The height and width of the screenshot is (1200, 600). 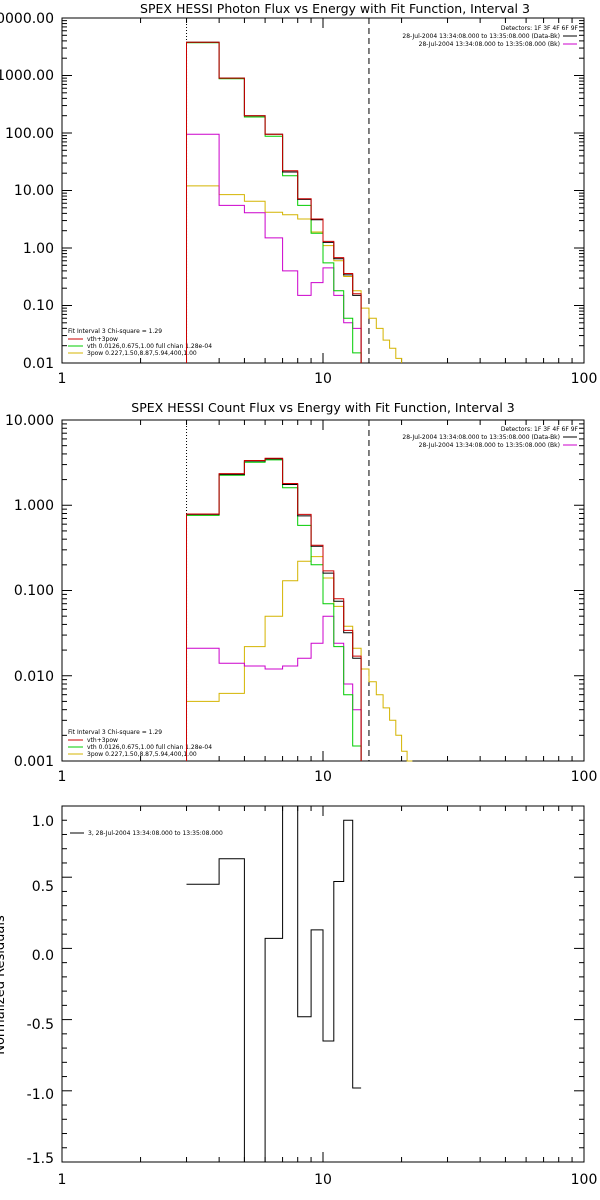 I want to click on photon-series-total-line, so click(x=274, y=202).